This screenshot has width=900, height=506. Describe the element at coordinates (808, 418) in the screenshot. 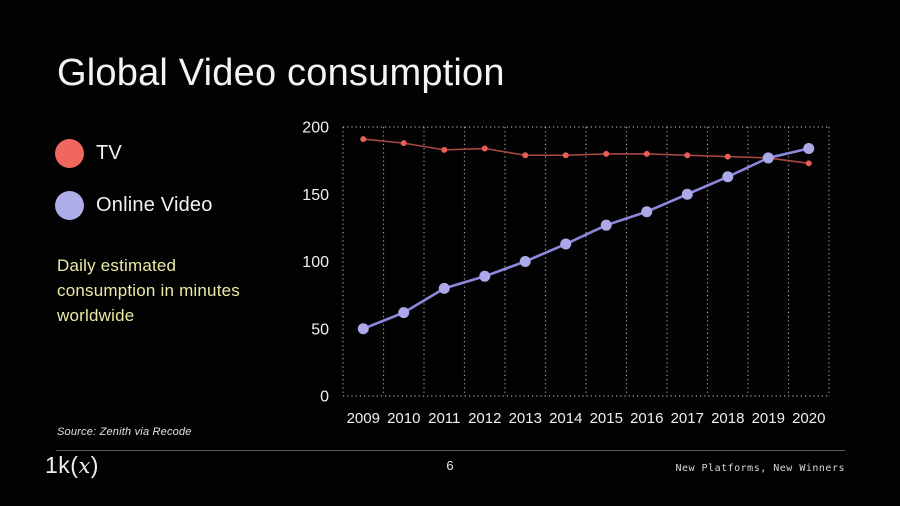

I see `svg-text: 2020` at that location.